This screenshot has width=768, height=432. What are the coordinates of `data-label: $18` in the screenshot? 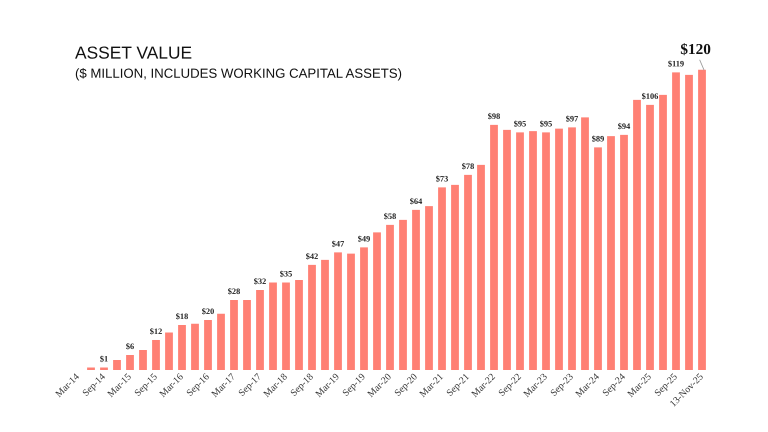 It's located at (182, 316).